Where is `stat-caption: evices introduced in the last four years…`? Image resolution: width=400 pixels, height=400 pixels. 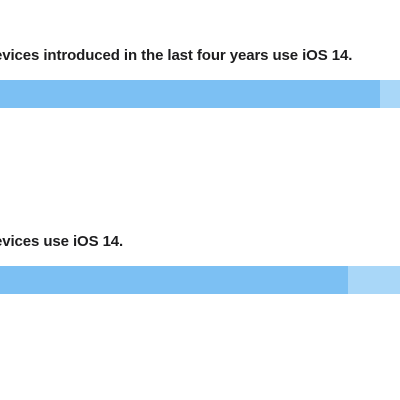 stat-caption: evices introduced in the last four years… is located at coordinates (176, 55).